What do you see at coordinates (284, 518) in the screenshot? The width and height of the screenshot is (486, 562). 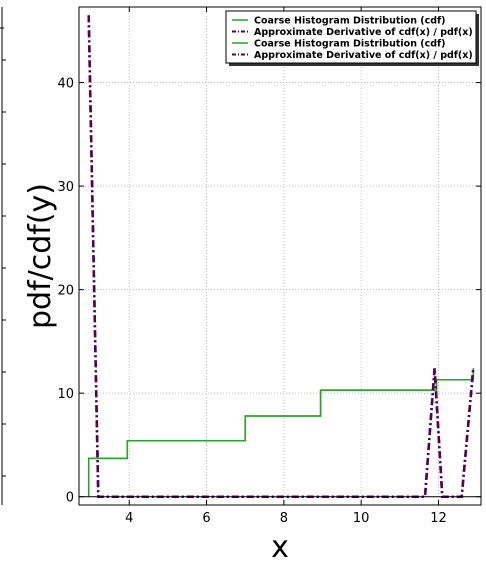 I see `x-tick-label: 8` at bounding box center [284, 518].